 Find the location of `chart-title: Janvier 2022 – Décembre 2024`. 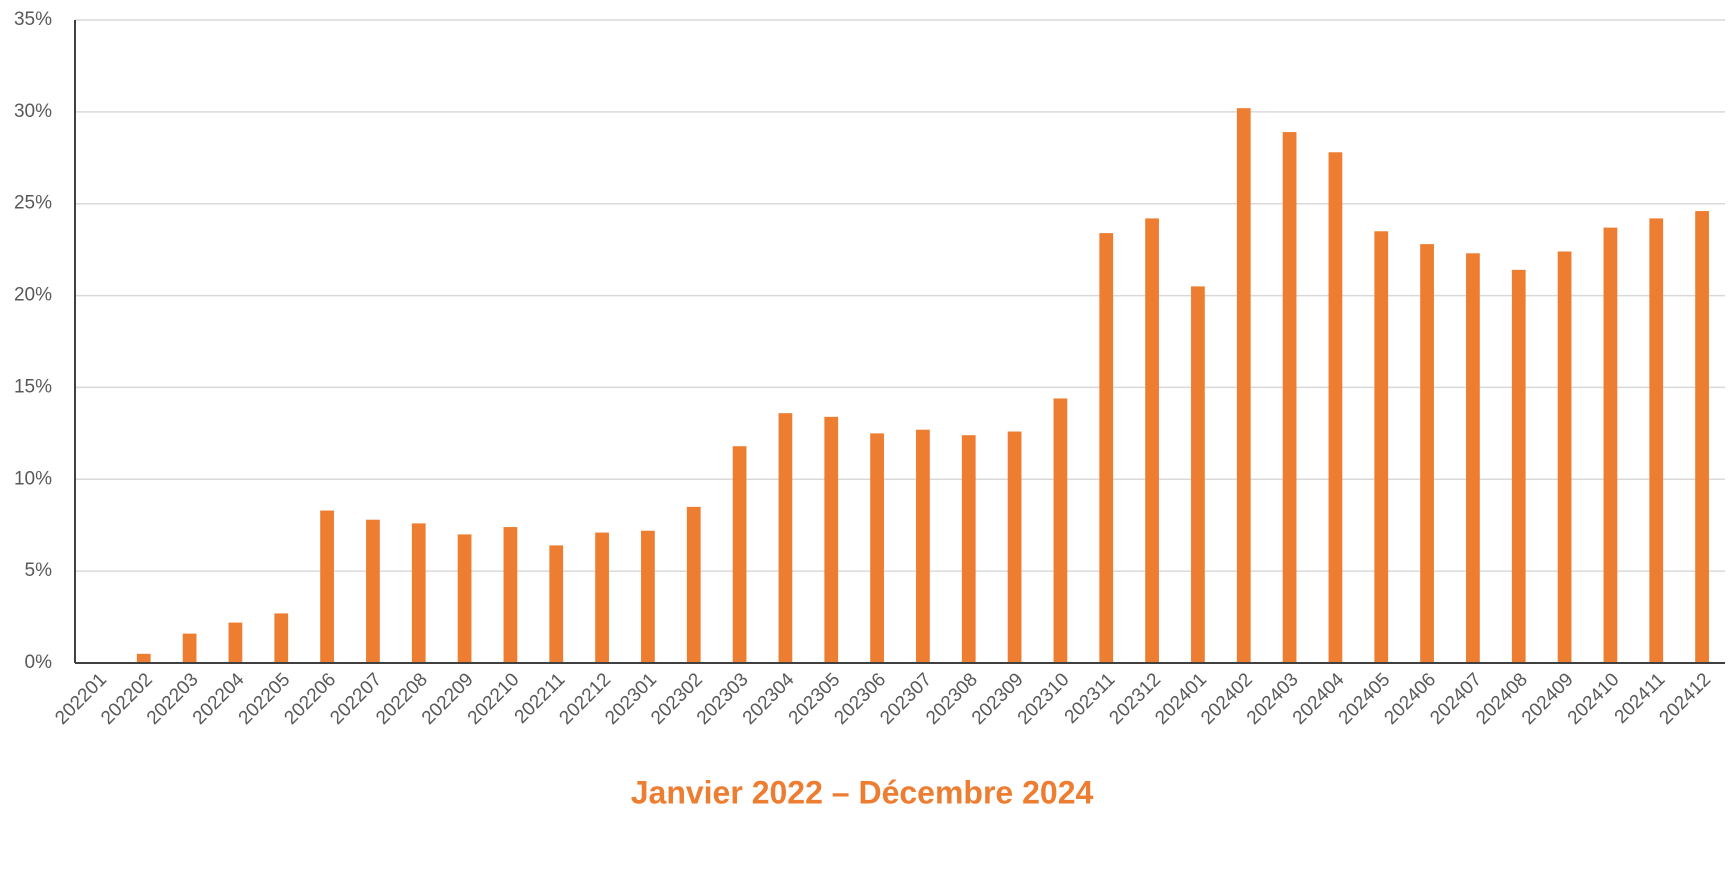

chart-title: Janvier 2022 – Décembre 2024 is located at coordinates (862, 792).